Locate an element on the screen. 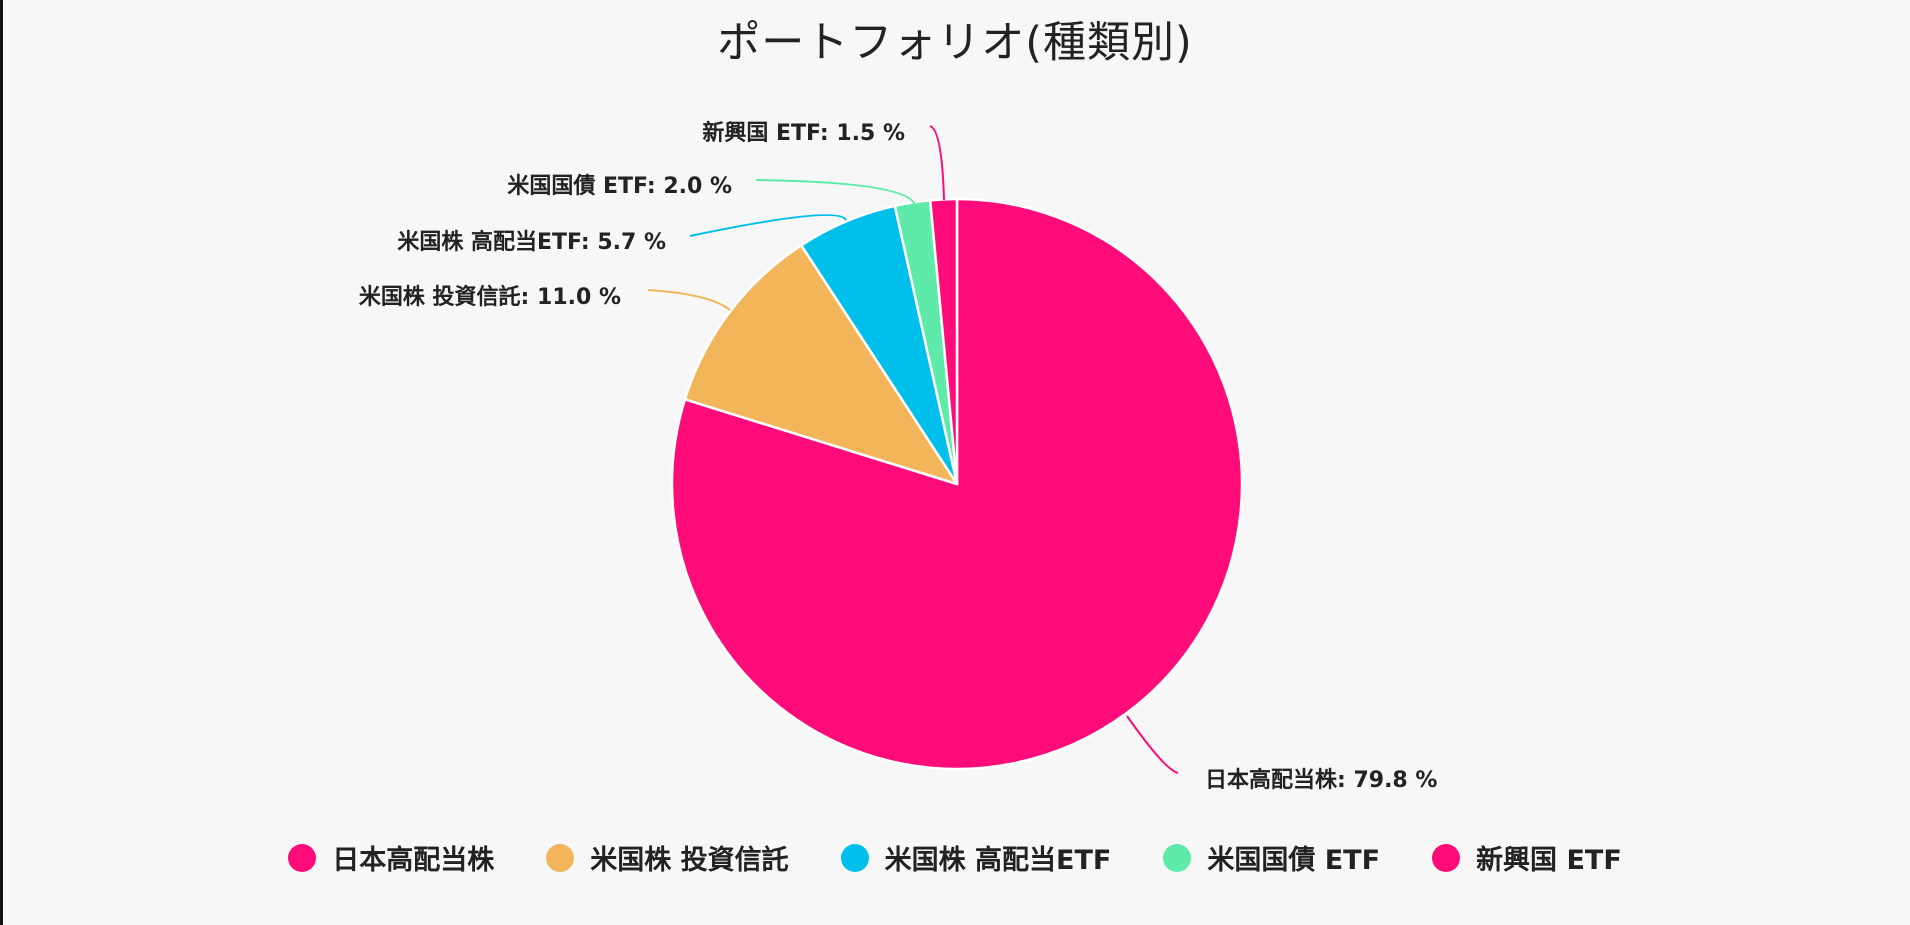  slice-label: 日本高配当株: 79.8 % is located at coordinates (1321, 780).